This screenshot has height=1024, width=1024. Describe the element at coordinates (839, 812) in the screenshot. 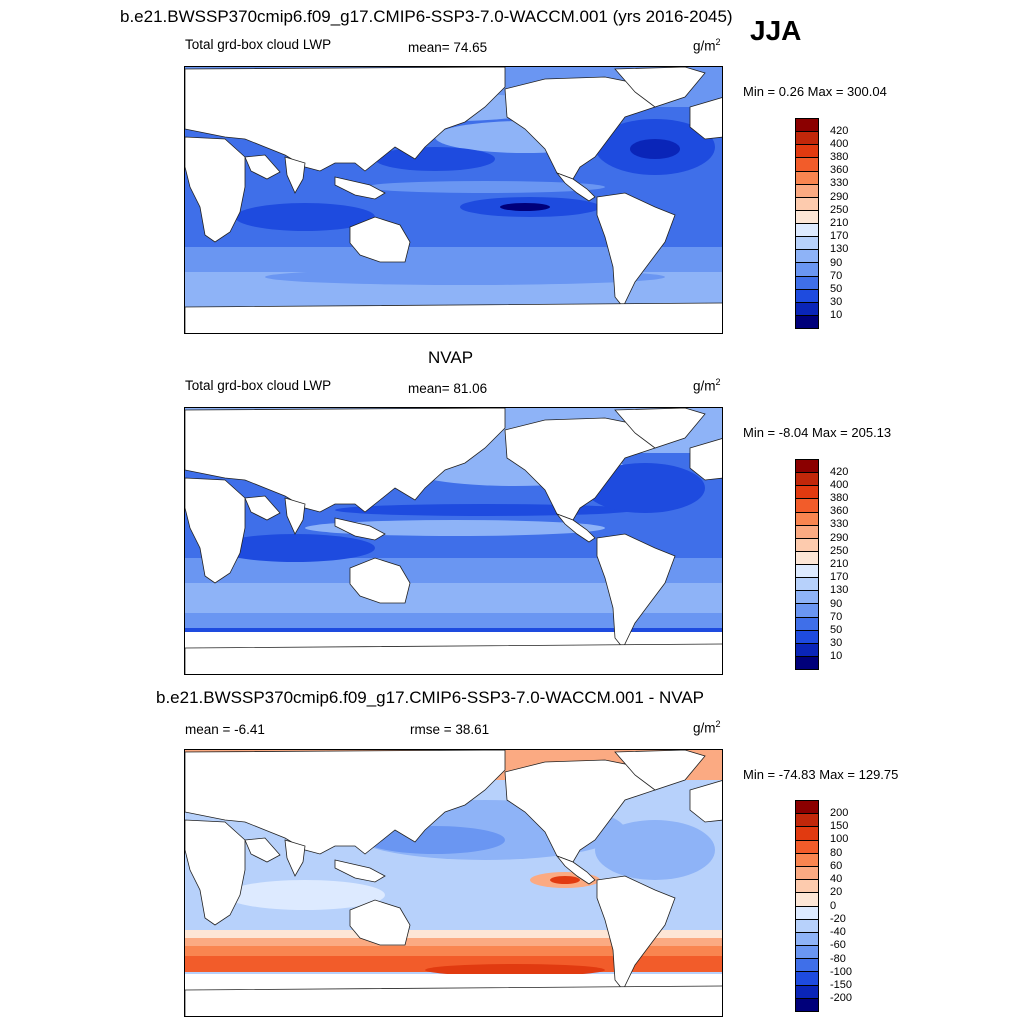

I see `colorbar-tick: 200` at that location.